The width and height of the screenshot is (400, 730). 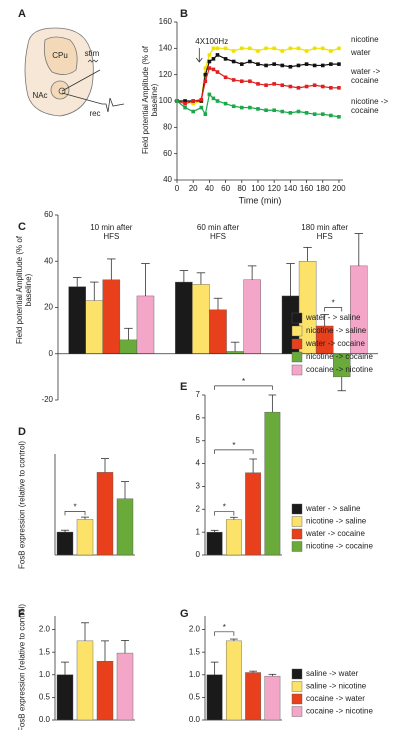 What do you see at coordinates (339, 711) in the screenshot?
I see `legend-label: cocaine -> nicotine` at bounding box center [339, 711].